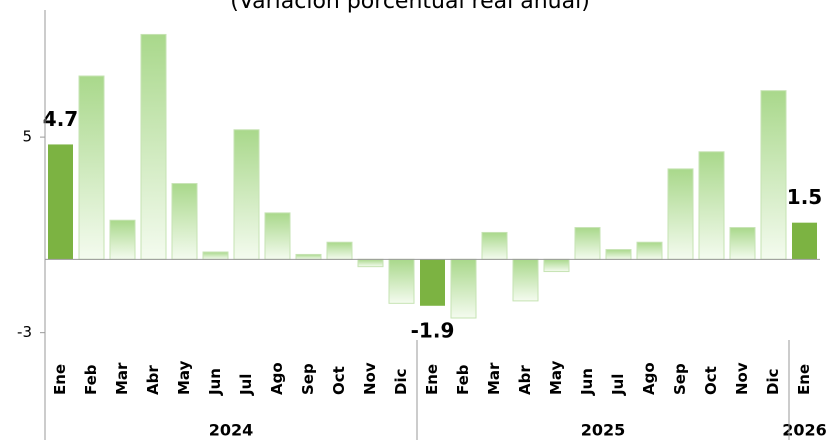  What do you see at coordinates (804, 197) in the screenshot?
I see `value-label: 1.5` at bounding box center [804, 197].